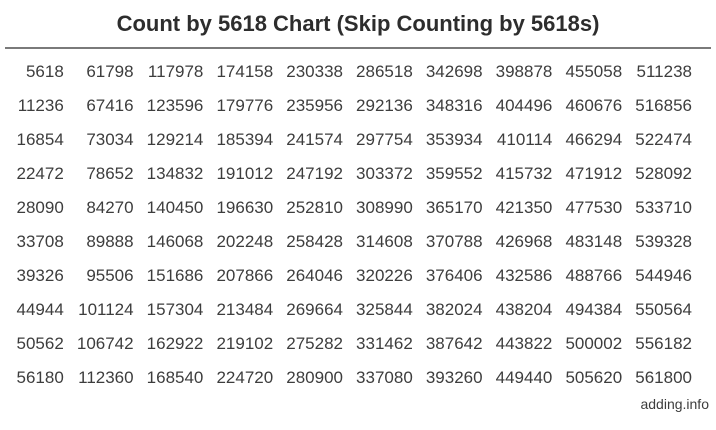 The width and height of the screenshot is (716, 430). I want to click on grid-cell: 11236, so click(40, 105).